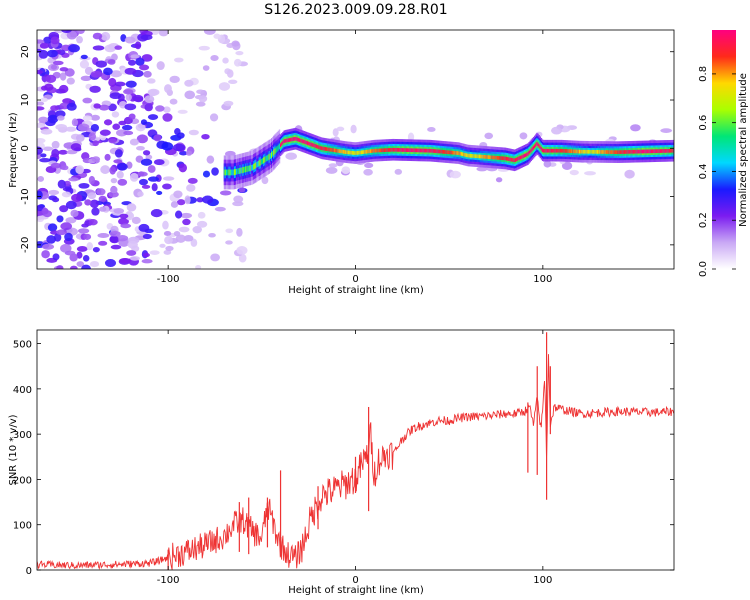  What do you see at coordinates (13, 449) in the screenshot?
I see `snr-y-label: SNR (10 * v/v)` at bounding box center [13, 449].